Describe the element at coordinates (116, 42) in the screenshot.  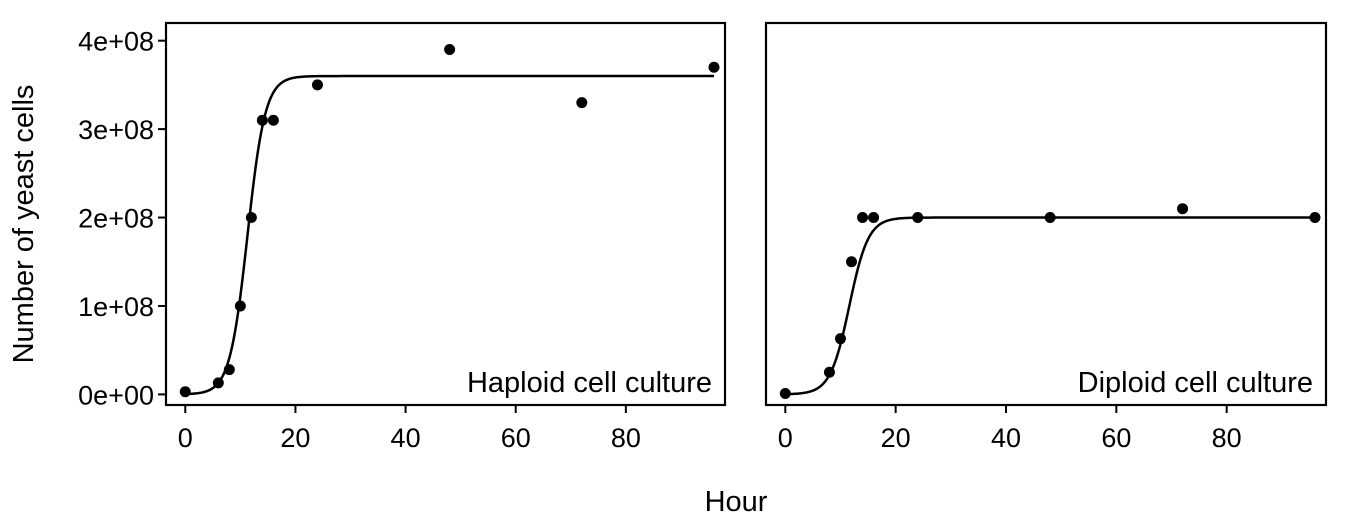
I see `y-tick-label: 4e+08` at that location.